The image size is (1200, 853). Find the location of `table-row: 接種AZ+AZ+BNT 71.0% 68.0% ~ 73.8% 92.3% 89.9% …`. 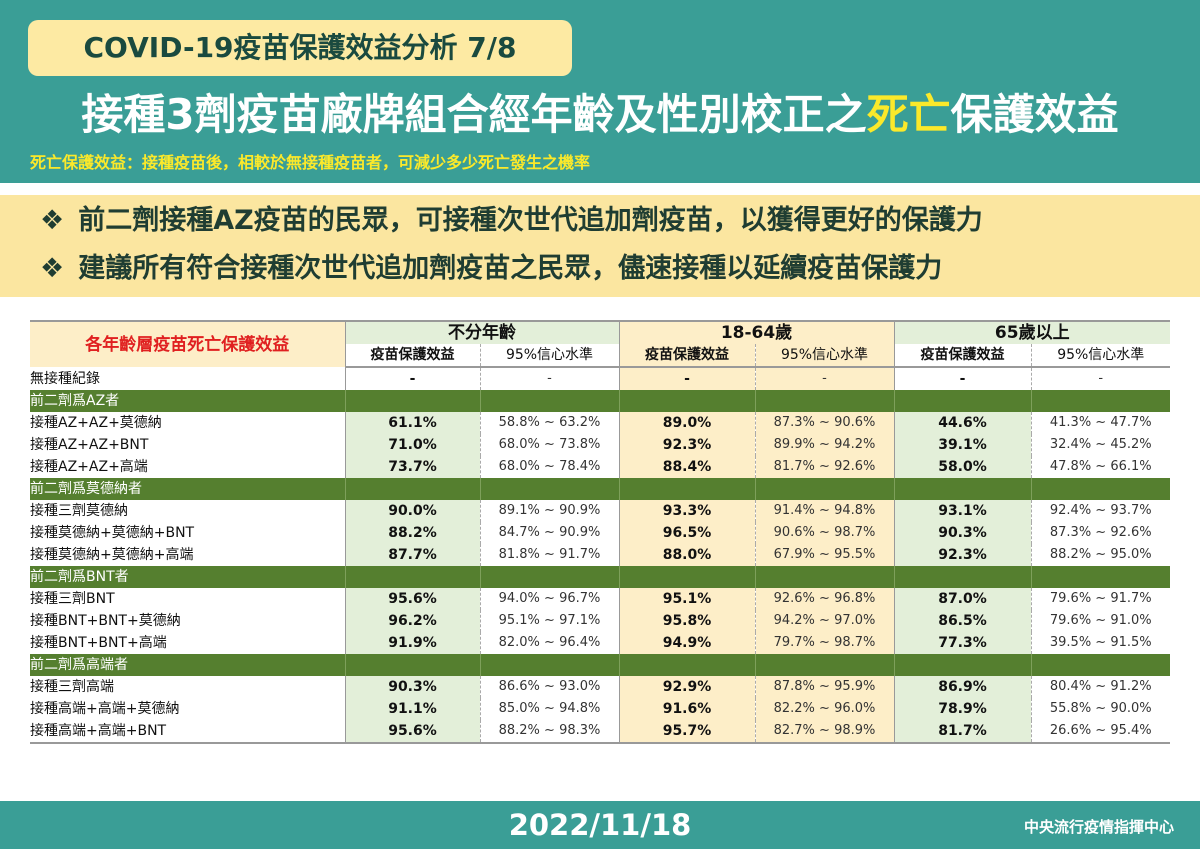

table-row: 接種AZ+AZ+BNT 71.0% 68.0% ~ 73.8% 92.3% 89.9% … is located at coordinates (600, 445).